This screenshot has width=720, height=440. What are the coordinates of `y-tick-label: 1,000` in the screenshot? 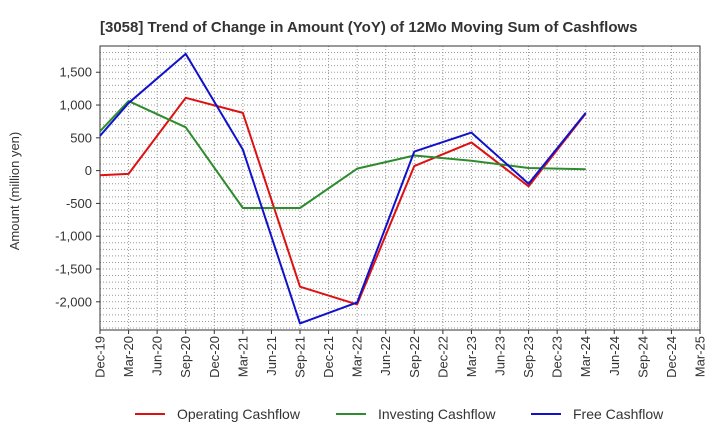 It's located at (75, 105).